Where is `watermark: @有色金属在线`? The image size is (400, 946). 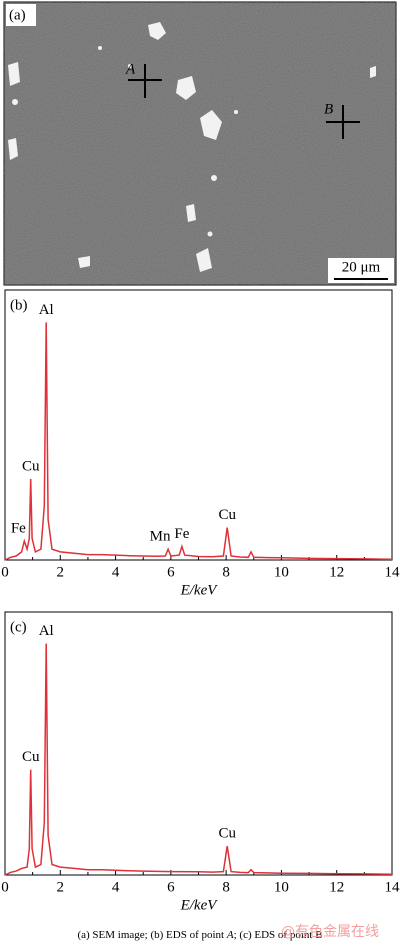 watermark: @有色金属在线 is located at coordinates (330, 931).